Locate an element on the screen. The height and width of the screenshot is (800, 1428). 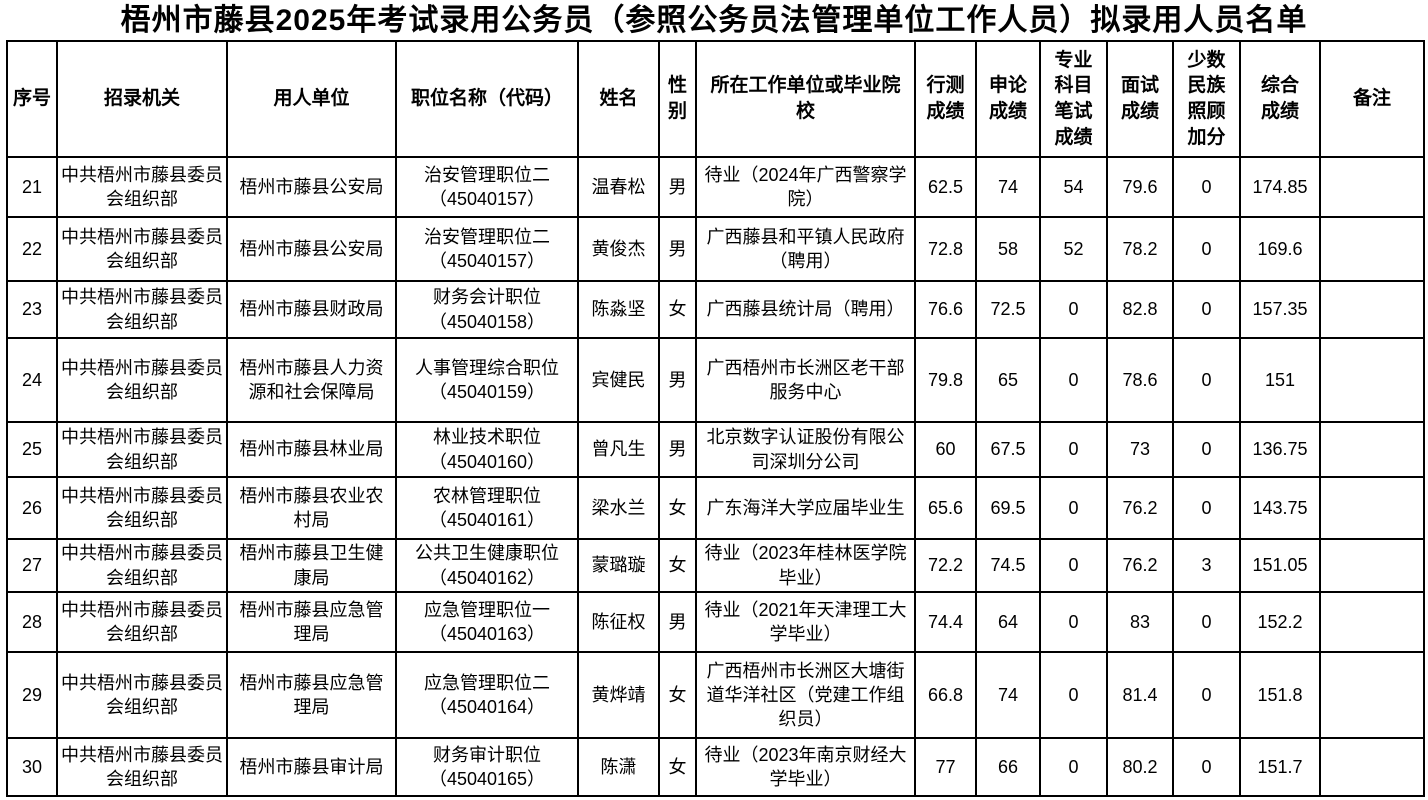
cell-seq: 23 is located at coordinates (32, 309).